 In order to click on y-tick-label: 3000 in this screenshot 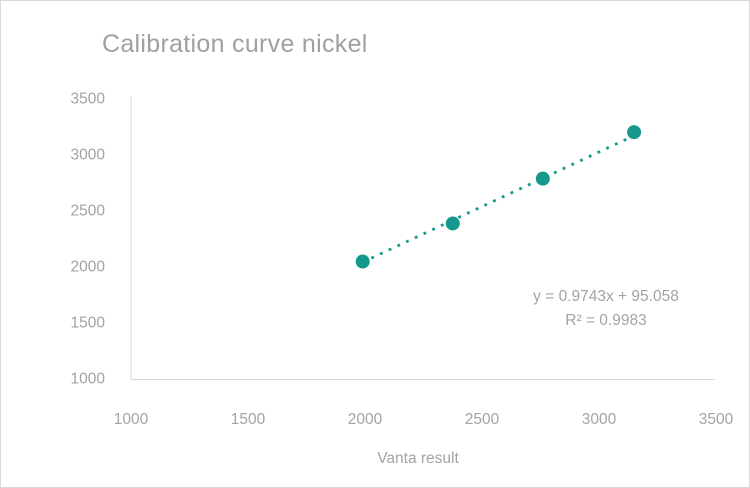, I will do `click(88, 155)`.